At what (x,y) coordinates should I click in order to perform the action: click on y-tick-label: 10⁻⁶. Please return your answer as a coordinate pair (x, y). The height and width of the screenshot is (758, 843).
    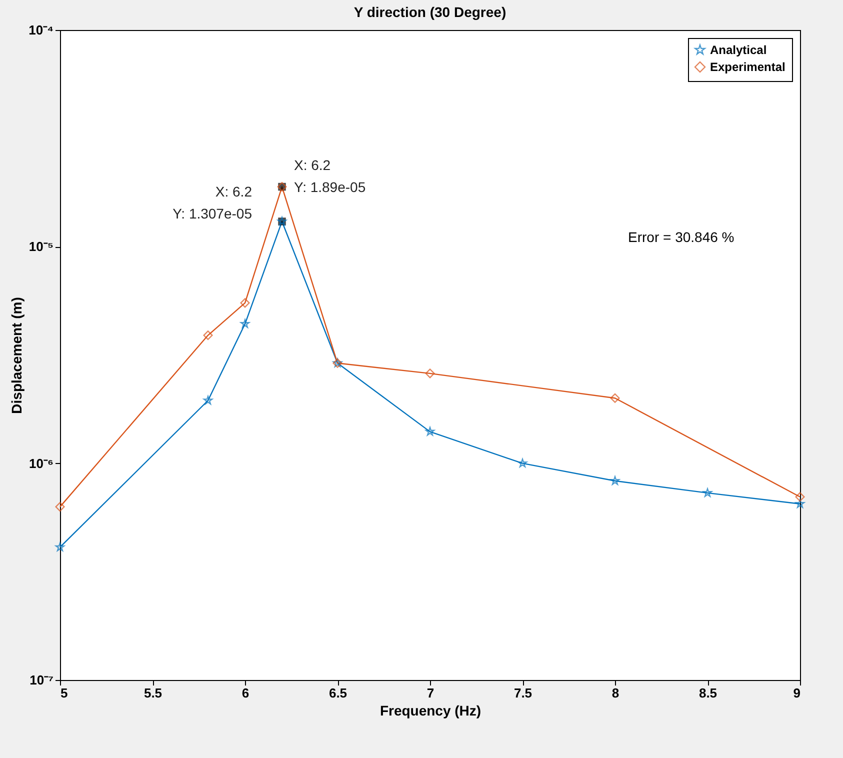
    Looking at the image, I should click on (41, 463).